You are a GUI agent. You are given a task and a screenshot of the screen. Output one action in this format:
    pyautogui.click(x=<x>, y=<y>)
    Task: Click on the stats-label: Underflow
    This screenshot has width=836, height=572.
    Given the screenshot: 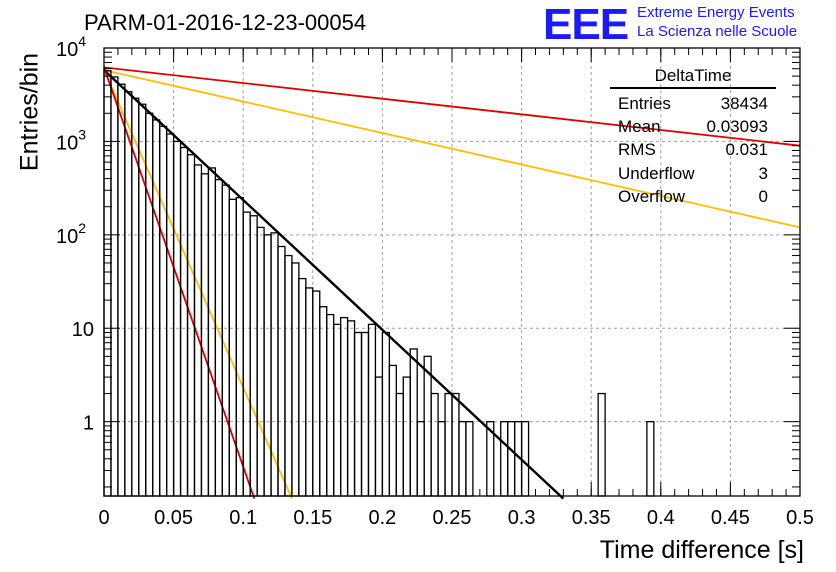 What is the action you would take?
    pyautogui.click(x=656, y=173)
    